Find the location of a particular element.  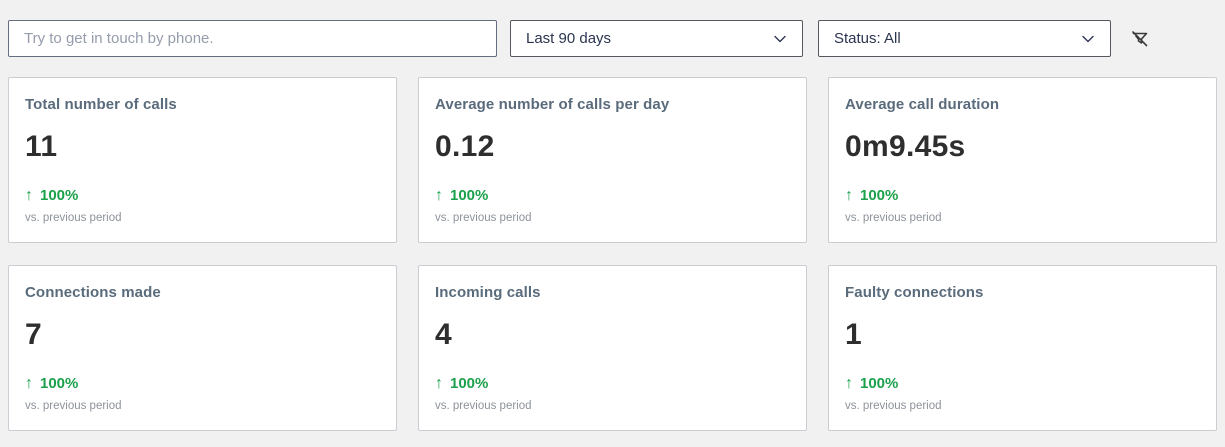

card-value: 11 is located at coordinates (41, 146).